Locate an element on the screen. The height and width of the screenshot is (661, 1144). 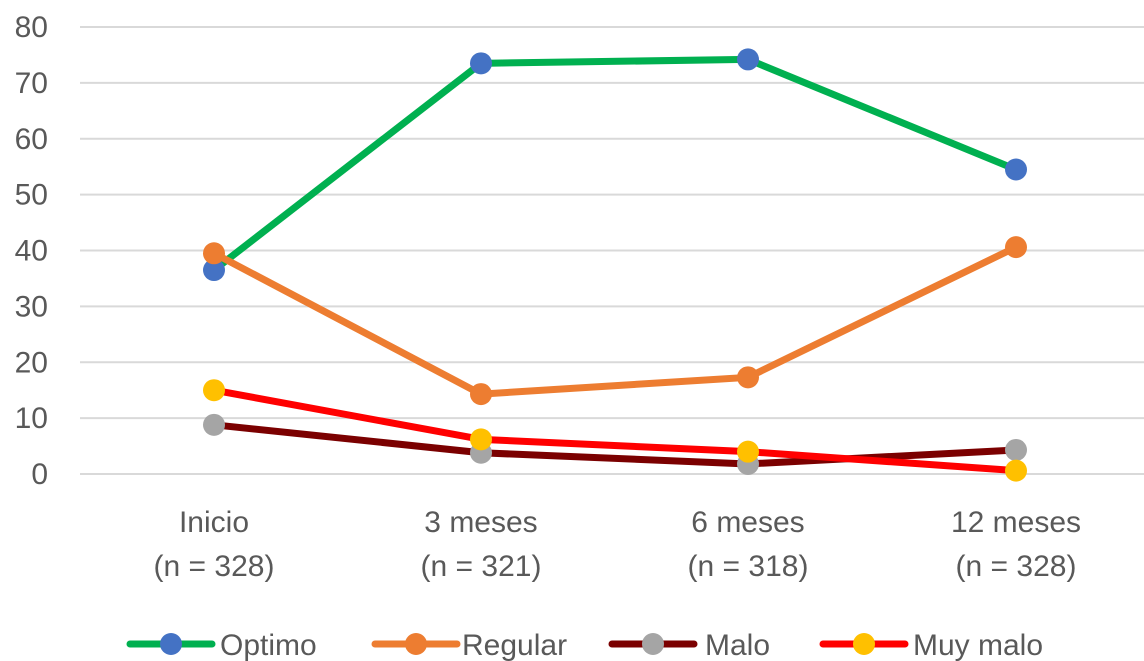
y-tick-label: 40 is located at coordinates (31, 251).